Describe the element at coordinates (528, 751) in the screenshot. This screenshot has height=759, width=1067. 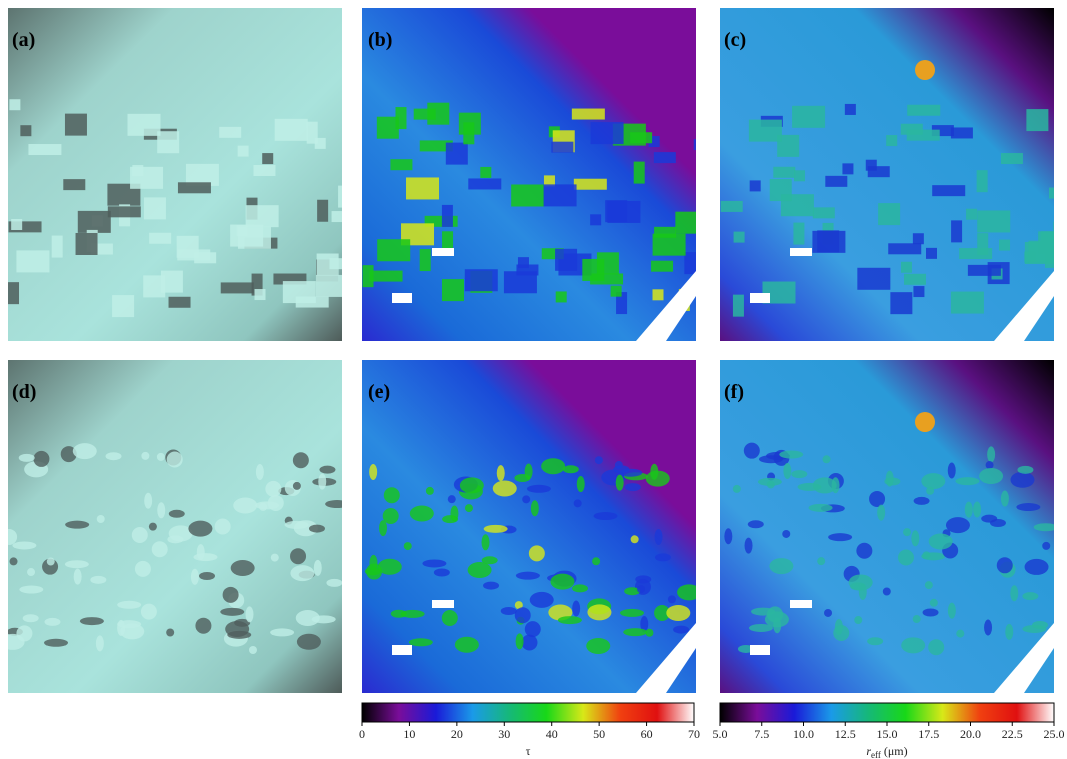
I see `axis-label: τ` at that location.